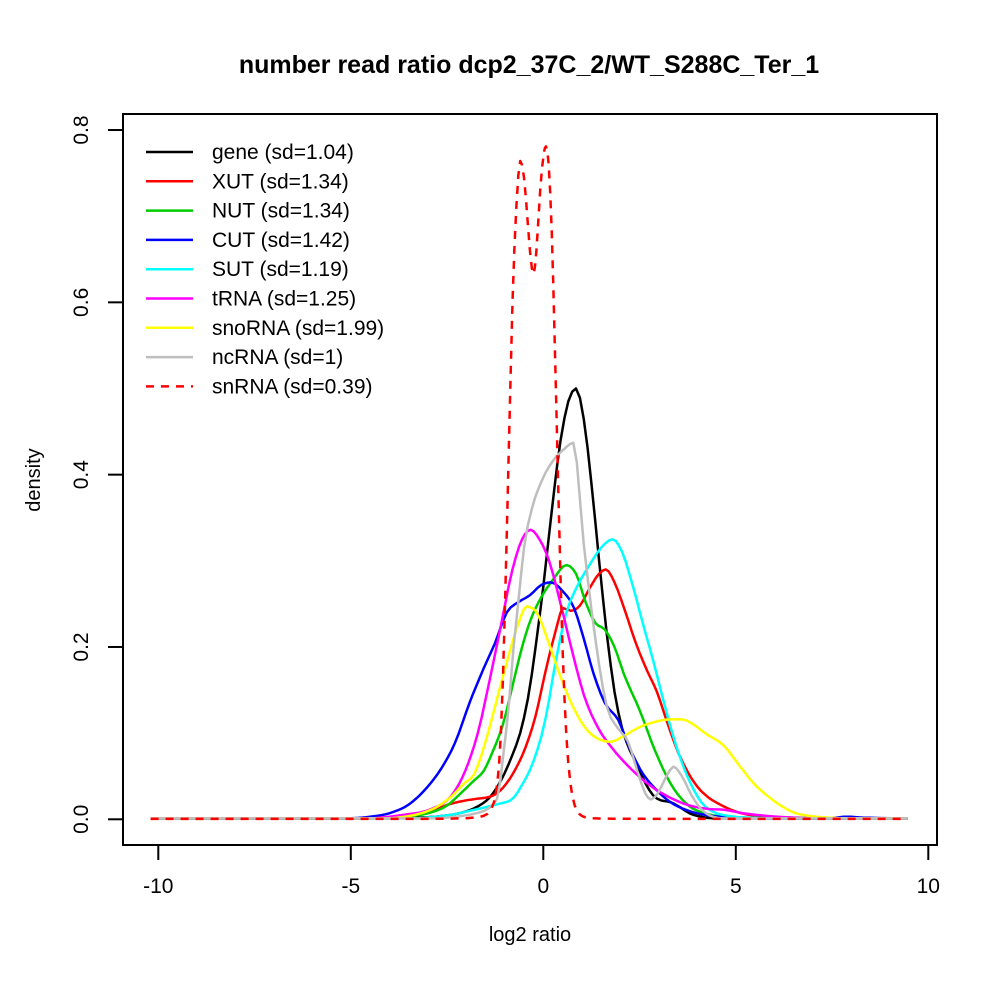  Describe the element at coordinates (96, 474) in the screenshot. I see `y-axis-ticks: 0.0 0.2 0.4 0.6 0.8` at that location.